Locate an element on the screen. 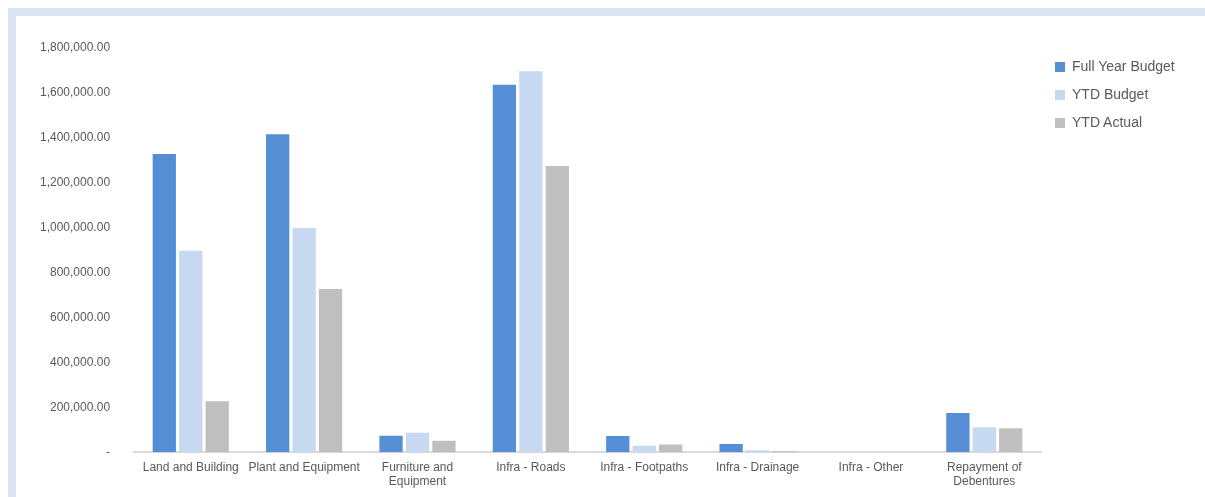  x-tick-label: Land and Building is located at coordinates (190, 466).